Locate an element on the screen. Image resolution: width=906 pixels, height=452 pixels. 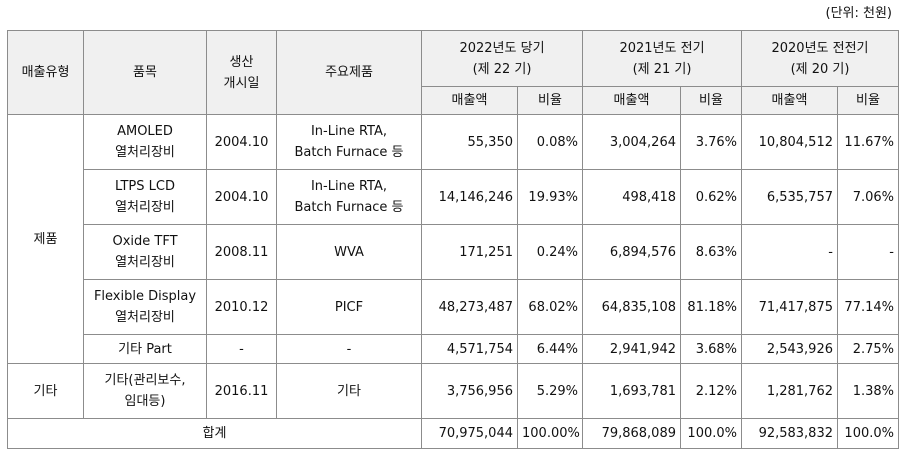
row-item: Oxide TFT 열처리장비 is located at coordinates (145, 252).